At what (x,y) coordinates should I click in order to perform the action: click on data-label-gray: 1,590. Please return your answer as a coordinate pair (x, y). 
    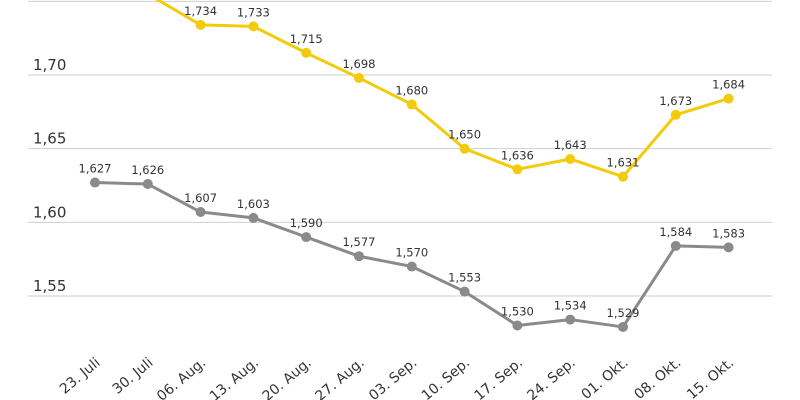
    Looking at the image, I should click on (306, 223).